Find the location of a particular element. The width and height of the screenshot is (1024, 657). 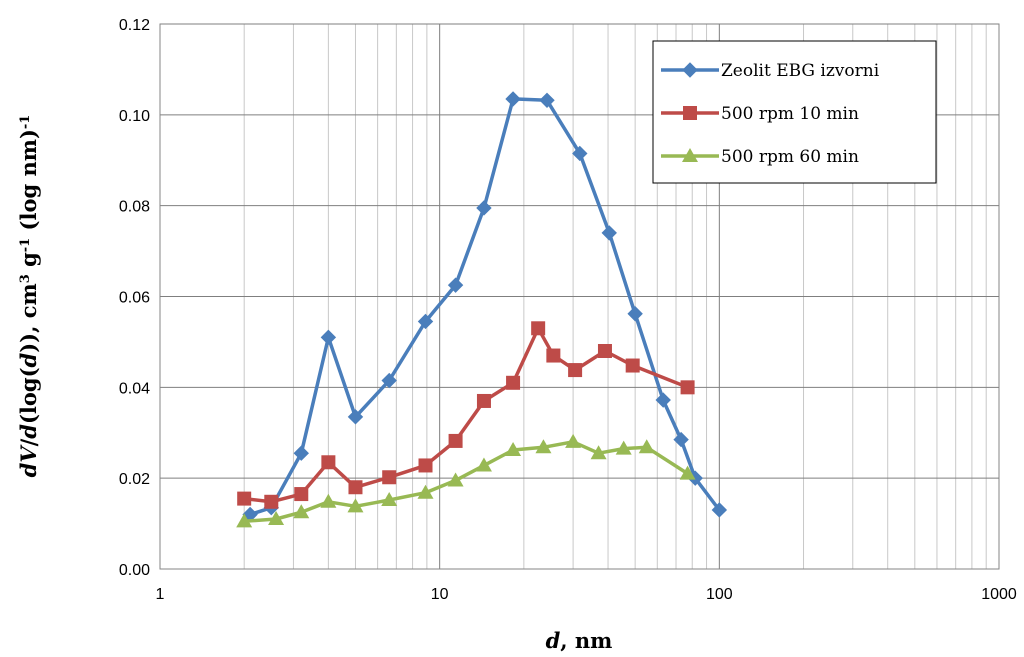

legend-label: 500 rpm 60 min is located at coordinates (790, 157).